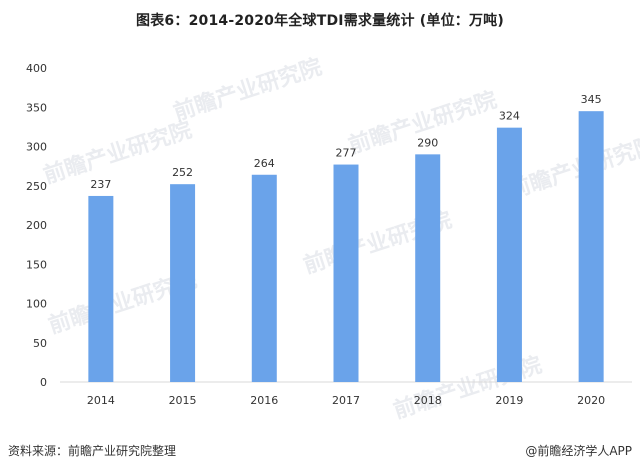  What do you see at coordinates (591, 99) in the screenshot?
I see `data-label-2020: 345` at bounding box center [591, 99].